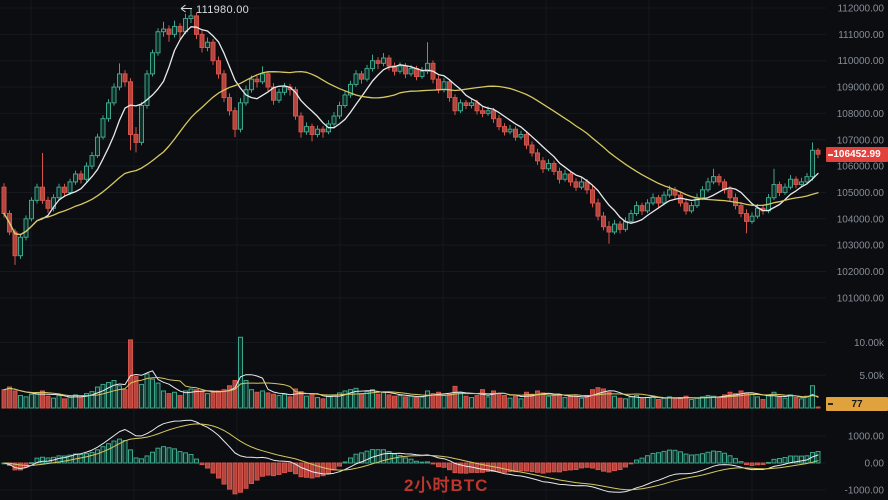 The height and width of the screenshot is (500, 888). I want to click on y-axis-label: 111000.00, so click(861, 35).